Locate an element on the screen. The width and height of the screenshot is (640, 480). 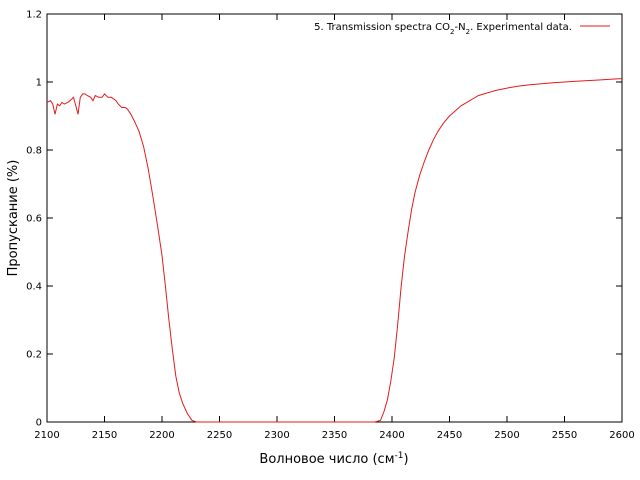
x-tick-label: 2100 is located at coordinates (46, 435).